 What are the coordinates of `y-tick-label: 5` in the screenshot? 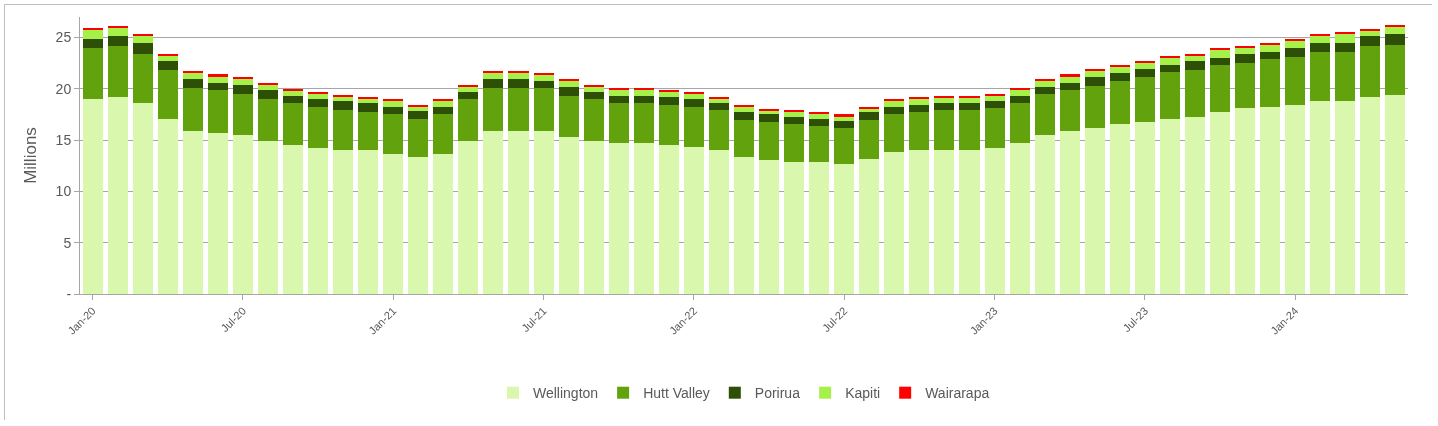 It's located at (67, 242).